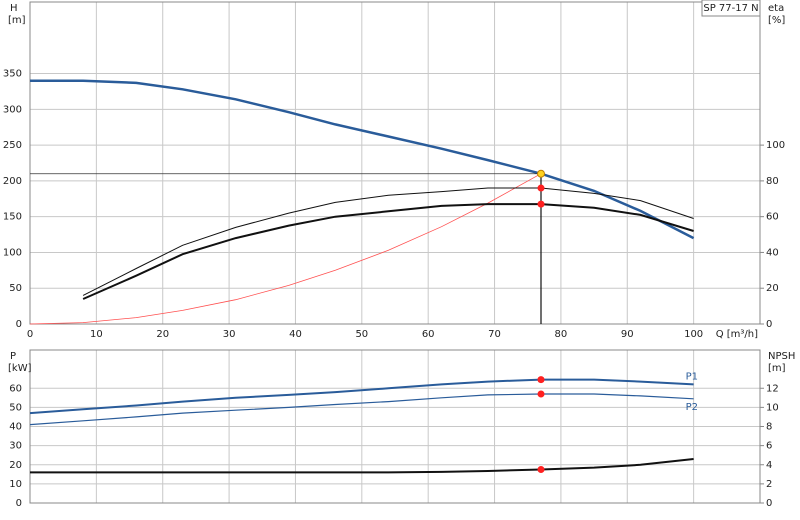 This screenshot has height=520, width=800. What do you see at coordinates (17, 20) in the screenshot?
I see `y-axis-unit: [m]` at bounding box center [17, 20].